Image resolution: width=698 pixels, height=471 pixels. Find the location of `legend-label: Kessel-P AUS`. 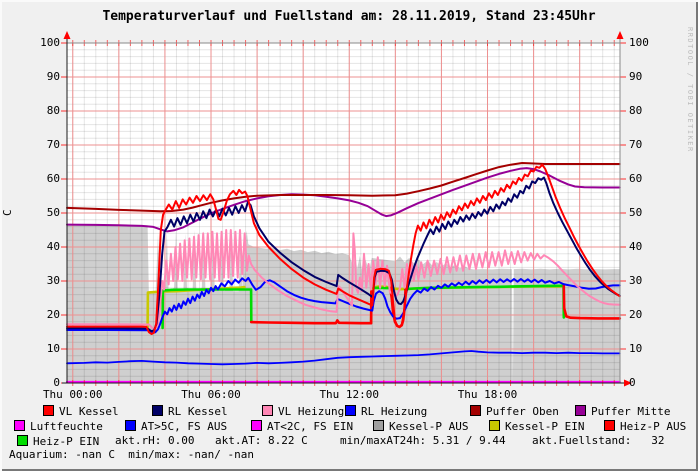

legend-label: Kessel-P AUS is located at coordinates (429, 426).